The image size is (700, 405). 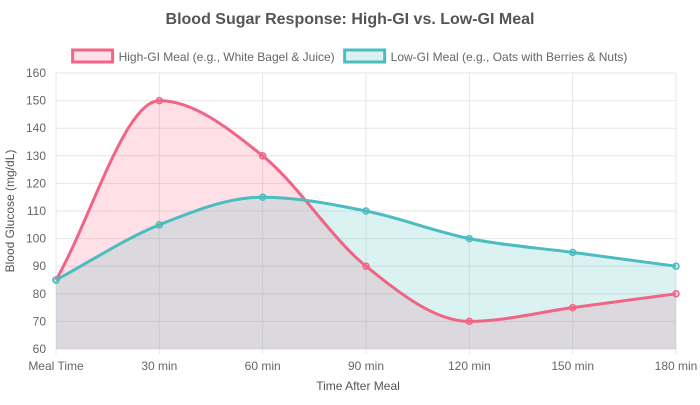 I want to click on y-tick-label: 60, so click(x=40, y=349).